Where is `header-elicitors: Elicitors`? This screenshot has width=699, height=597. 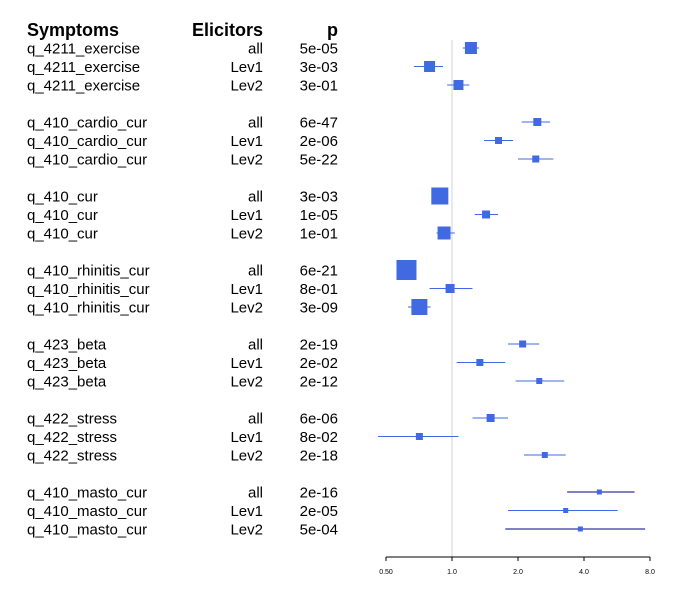
header-elicitors: Elicitors is located at coordinates (227, 30).